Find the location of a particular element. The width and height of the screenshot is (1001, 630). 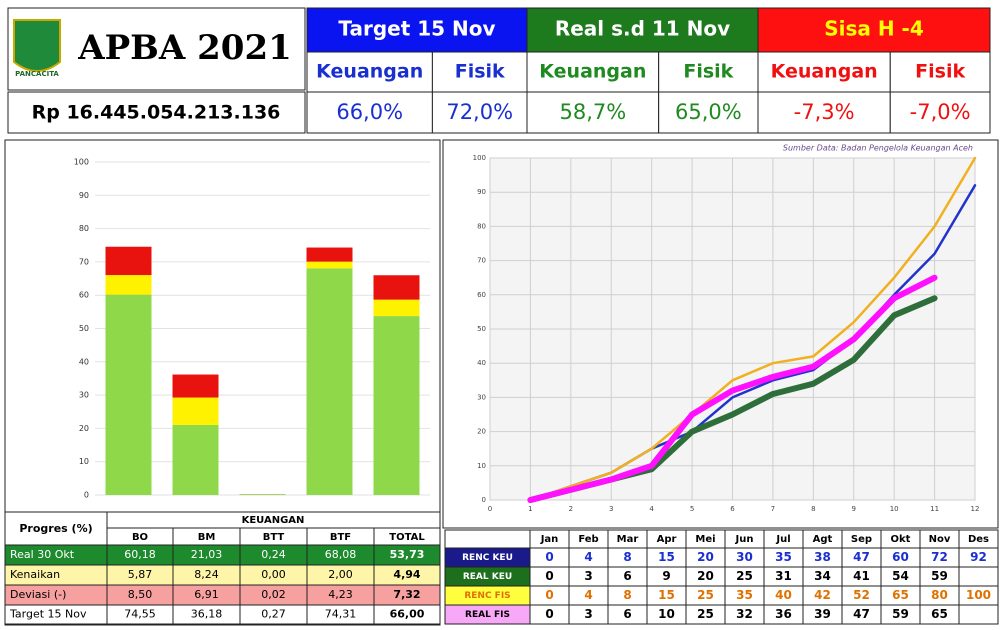

cell-value: 80 is located at coordinates (939, 595).